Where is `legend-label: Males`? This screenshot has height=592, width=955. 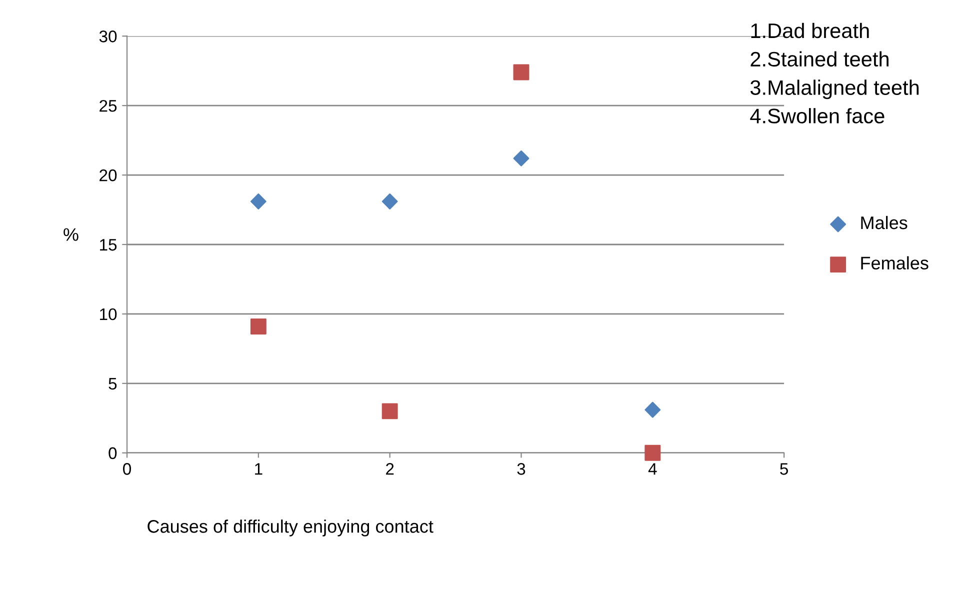 legend-label: Males is located at coordinates (884, 223).